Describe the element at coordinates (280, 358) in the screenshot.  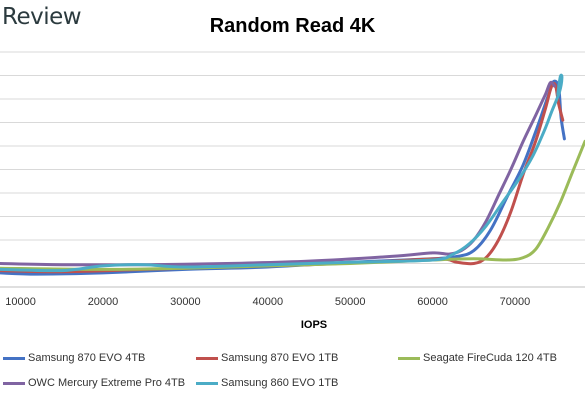
I see `legend-label: Samsung 870 EVO 1TB` at that location.